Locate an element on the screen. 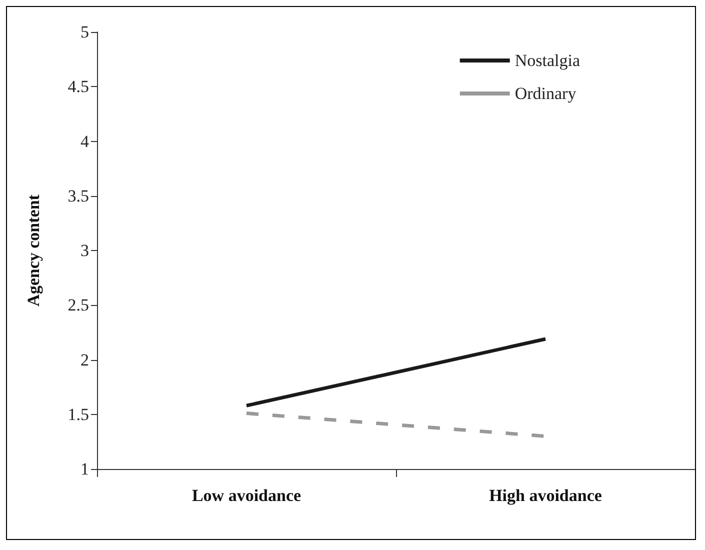  y-axis-title: Agency content is located at coordinates (33, 250).